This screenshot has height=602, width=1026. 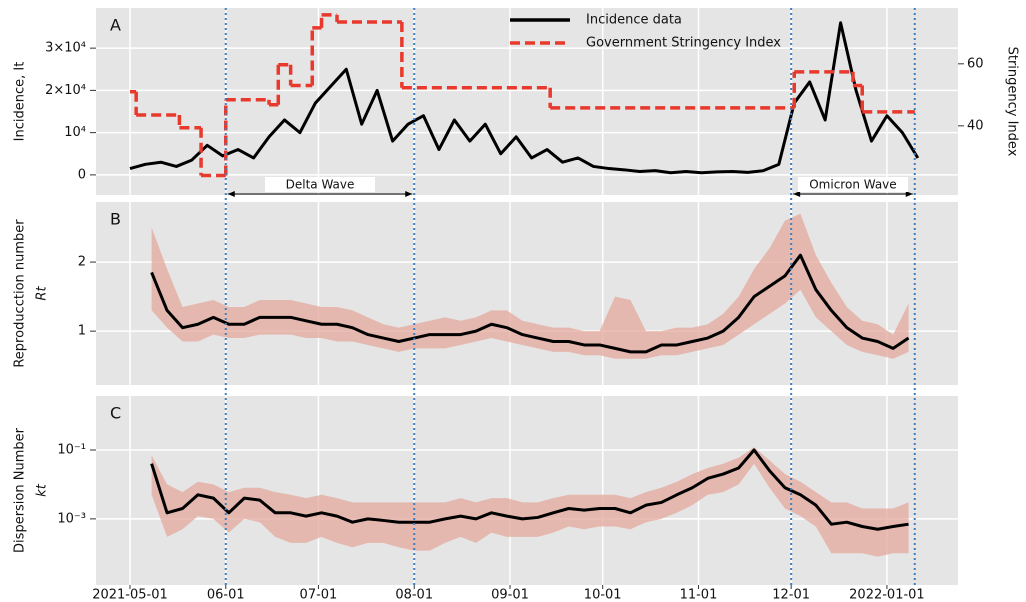 I want to click on wave-label: Omicron Wave, so click(x=852, y=185).